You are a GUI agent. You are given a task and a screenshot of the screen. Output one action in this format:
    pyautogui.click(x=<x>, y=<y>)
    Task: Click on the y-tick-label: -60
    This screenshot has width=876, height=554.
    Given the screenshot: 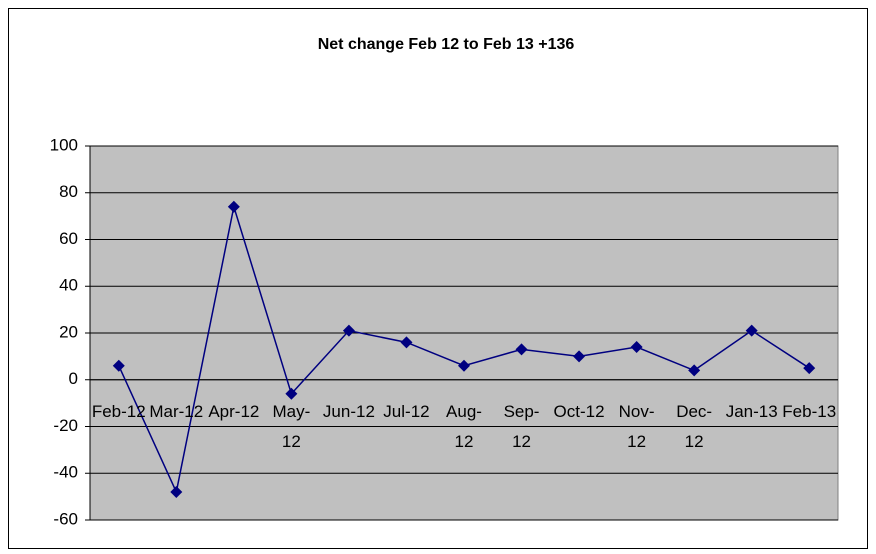 What is the action you would take?
    pyautogui.click(x=65, y=518)
    